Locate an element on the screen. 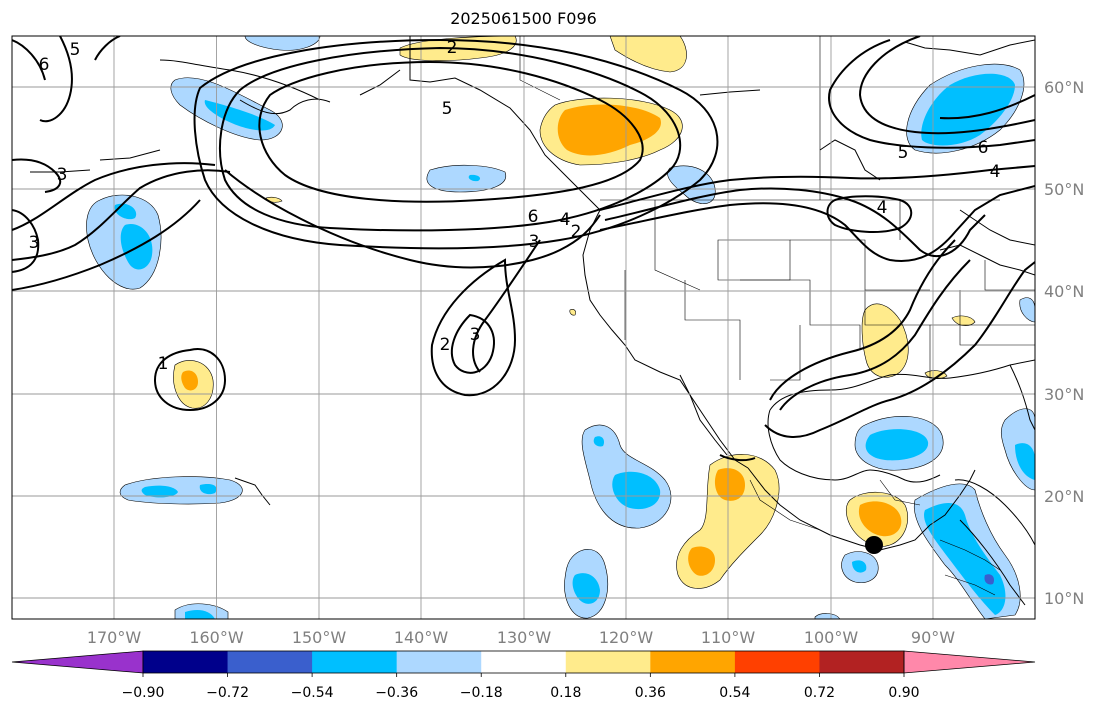 The image size is (1105, 712). lon-tick-label: 90°W is located at coordinates (933, 637).